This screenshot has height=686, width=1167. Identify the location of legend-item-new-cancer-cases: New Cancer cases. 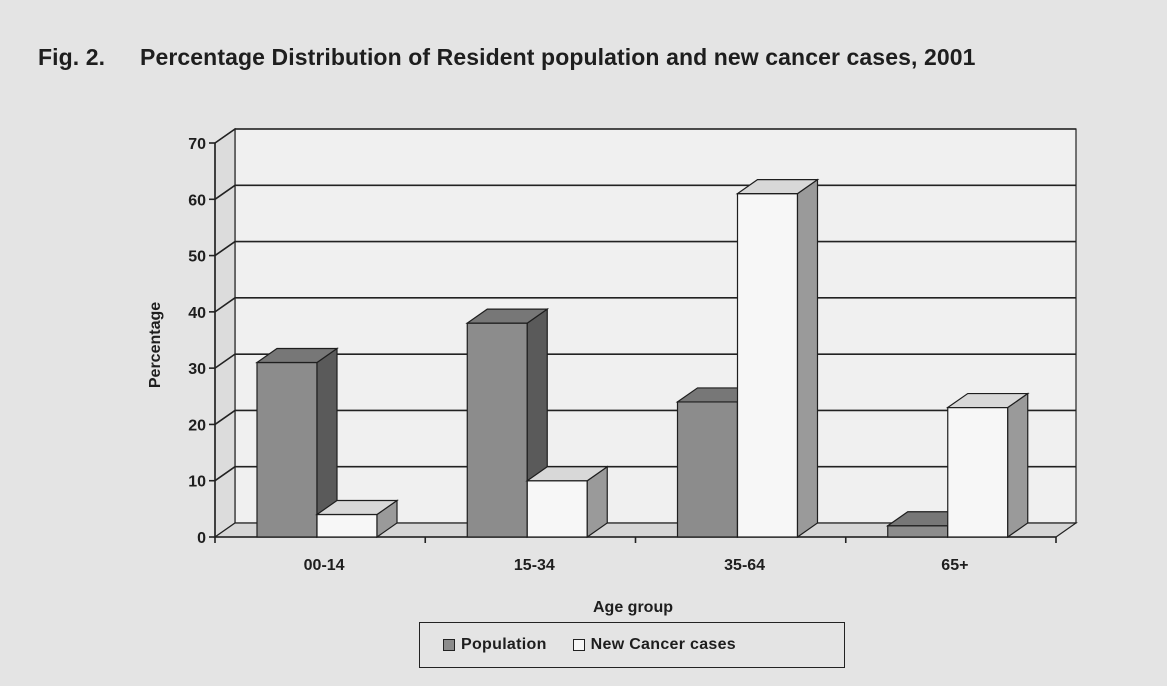
(654, 645).